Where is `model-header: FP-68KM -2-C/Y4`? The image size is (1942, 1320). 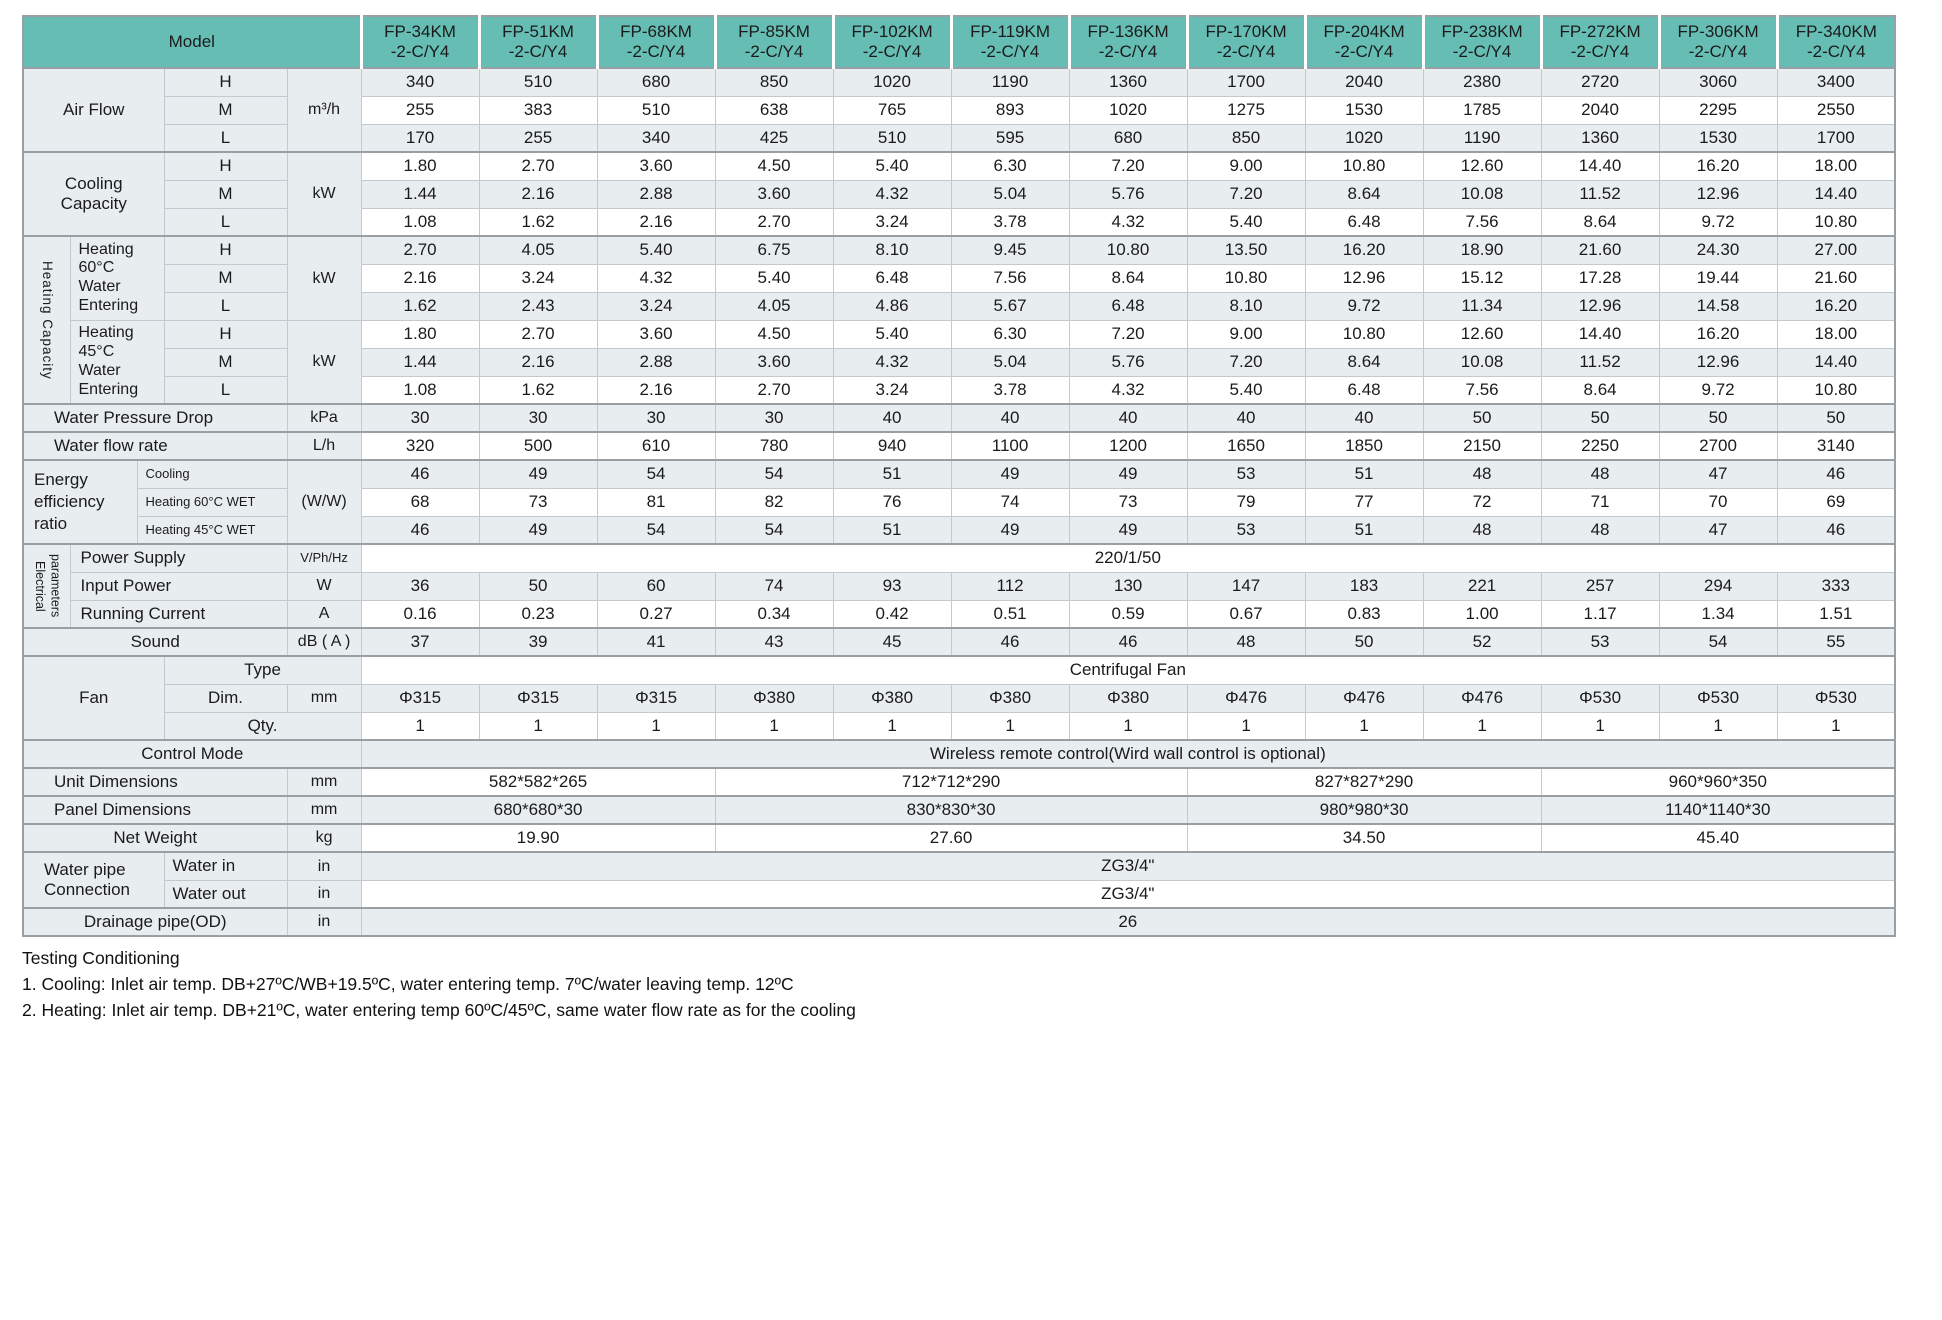
model-header: FP-68KM -2-C/Y4 is located at coordinates (655, 42).